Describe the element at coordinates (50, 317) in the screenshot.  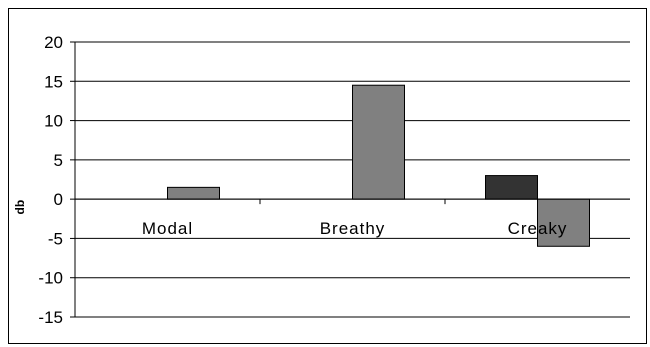
I see `y-tick-label: -15` at that location.